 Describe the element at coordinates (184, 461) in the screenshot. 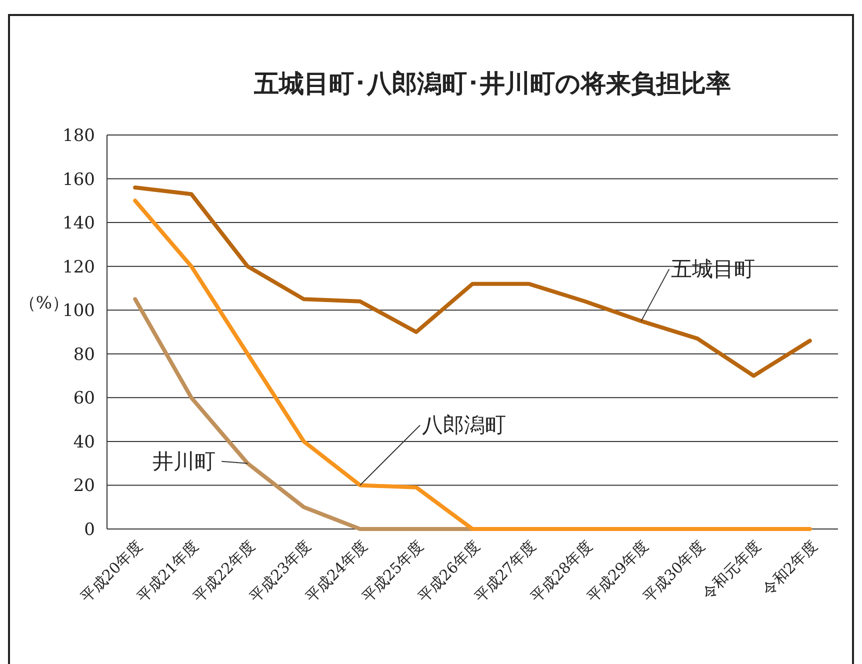

I see `series-label: 井川町` at that location.